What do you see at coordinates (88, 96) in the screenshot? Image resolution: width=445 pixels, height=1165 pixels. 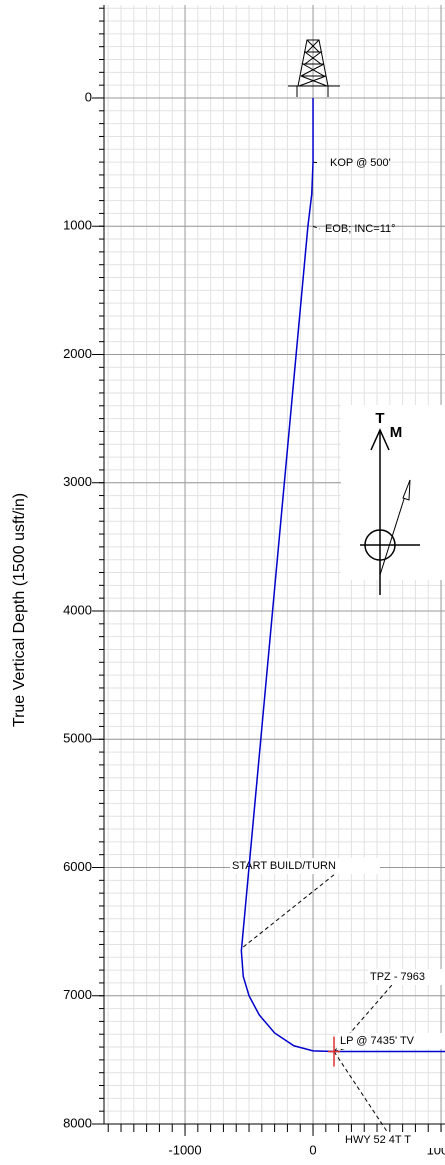 I see `y-tick-label: 0` at bounding box center [88, 96].